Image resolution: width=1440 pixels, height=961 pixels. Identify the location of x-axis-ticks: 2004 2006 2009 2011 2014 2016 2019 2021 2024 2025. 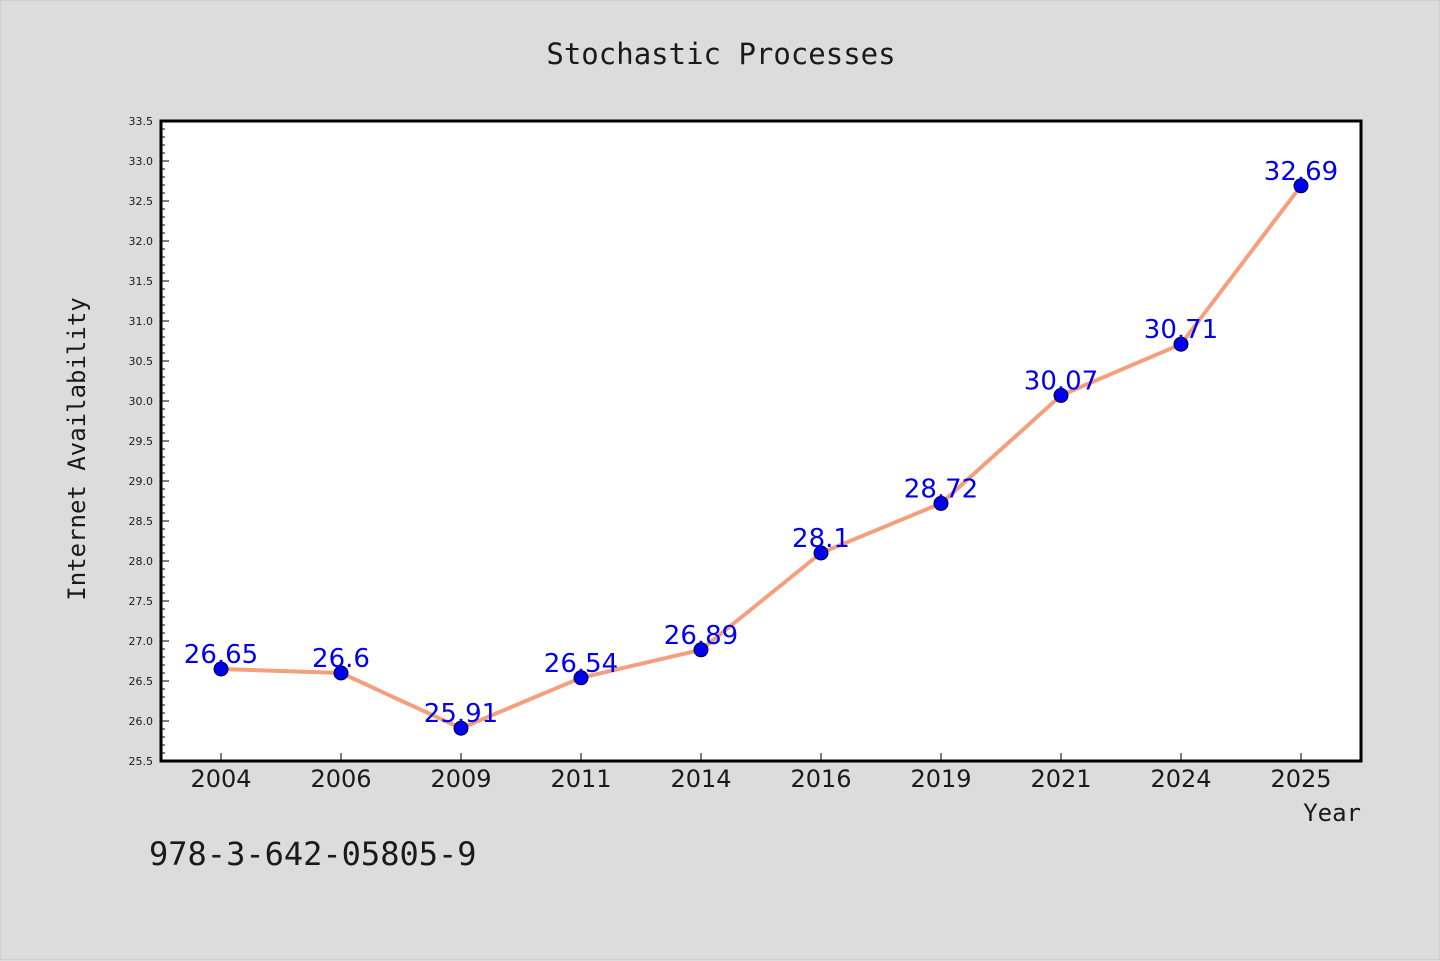
(761, 773).